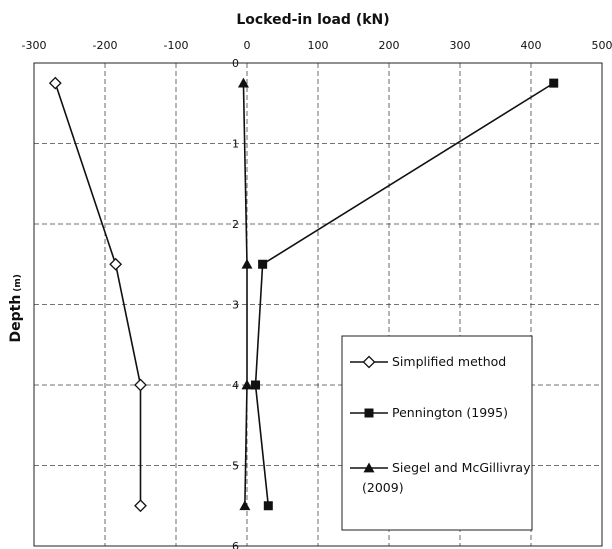 The width and height of the screenshot is (612, 549). I want to click on y-tick-label: 1, so click(235, 144).